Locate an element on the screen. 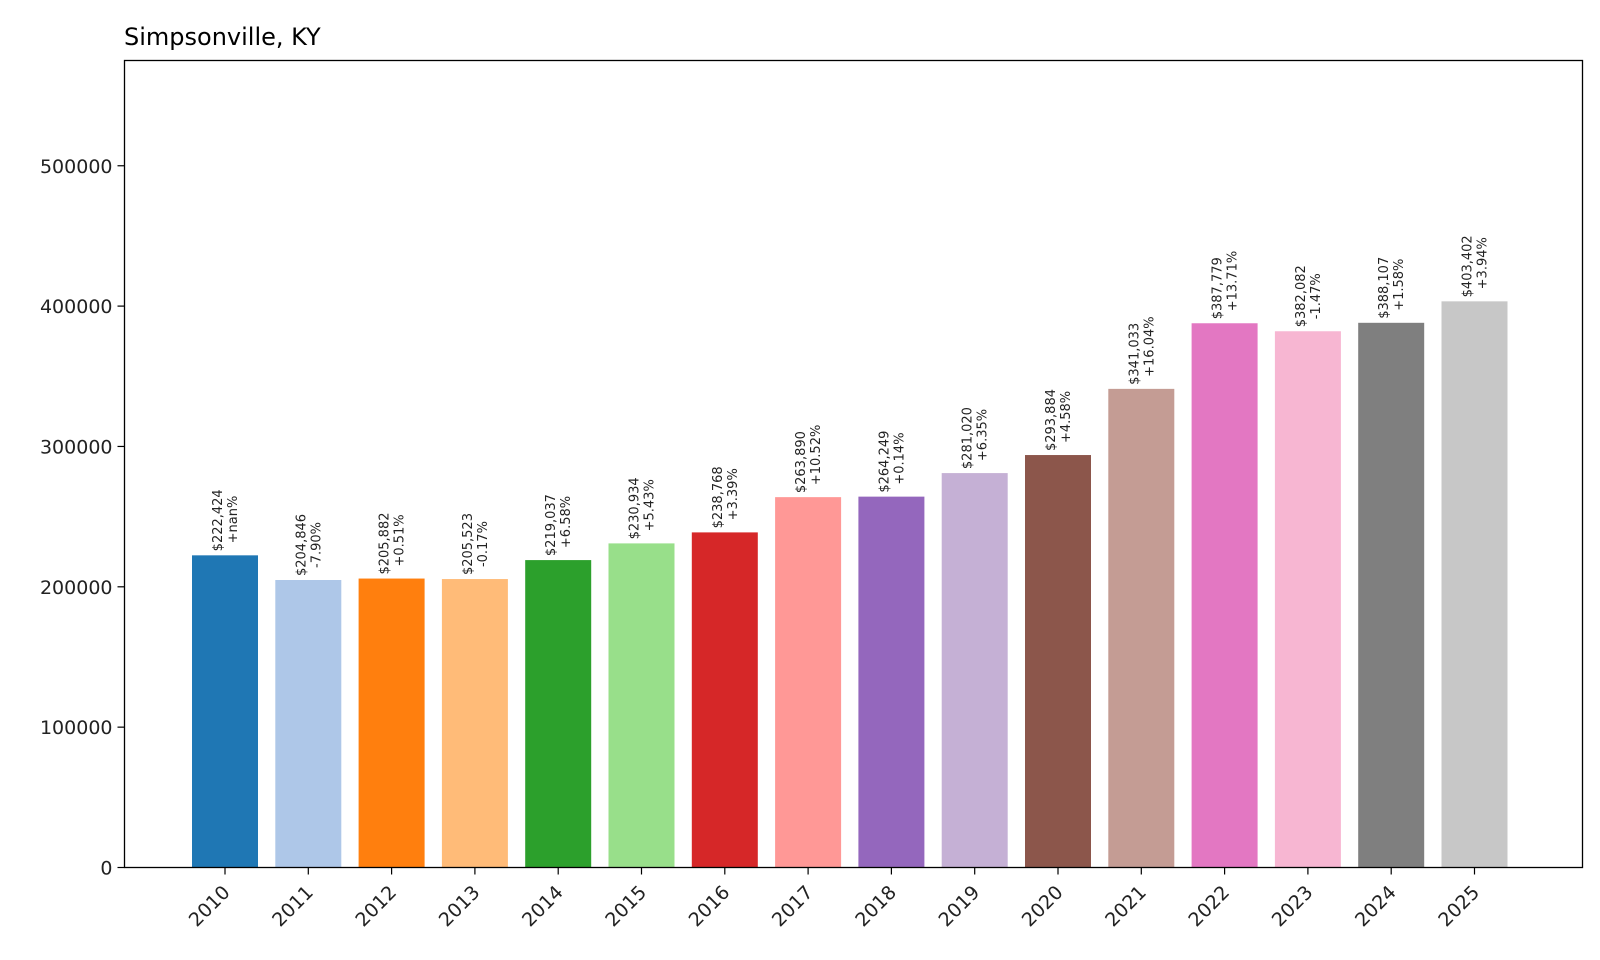  value-label-2014: $219,037 is located at coordinates (551, 525).